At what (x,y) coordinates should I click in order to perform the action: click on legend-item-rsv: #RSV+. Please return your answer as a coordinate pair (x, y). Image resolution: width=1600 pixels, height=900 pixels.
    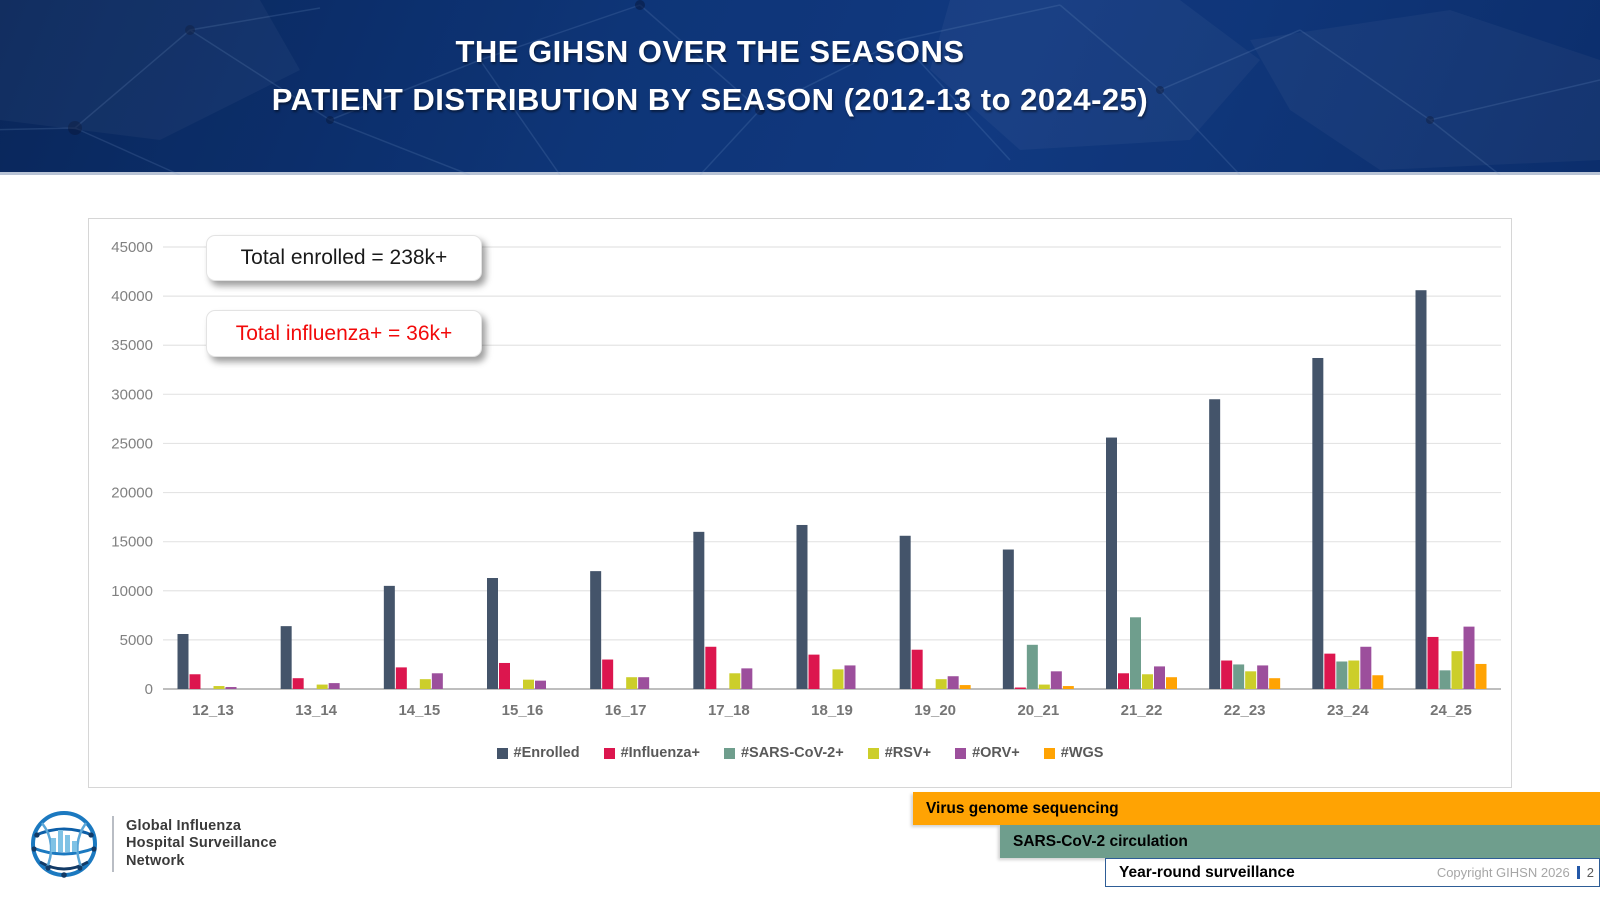
    Looking at the image, I should click on (899, 753).